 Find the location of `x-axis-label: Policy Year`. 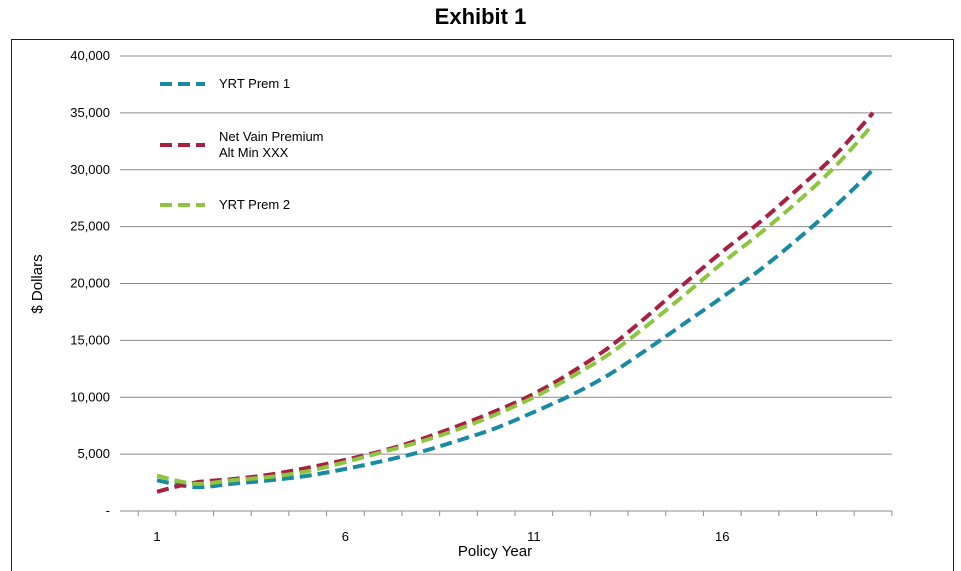

x-axis-label: Policy Year is located at coordinates (495, 551).